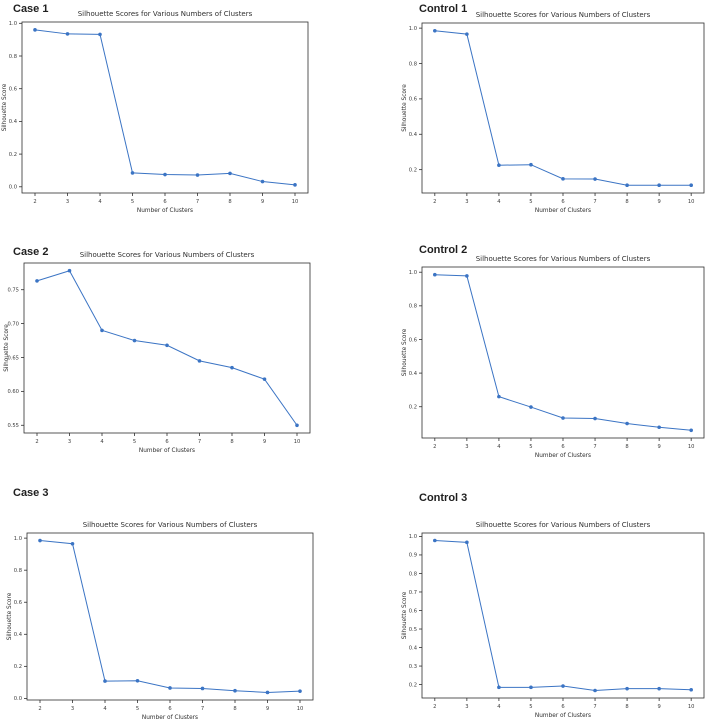 Image resolution: width=708 pixels, height=719 pixels. Describe the element at coordinates (13, 358) in the screenshot. I see `svg-text: 0.65` at that location.